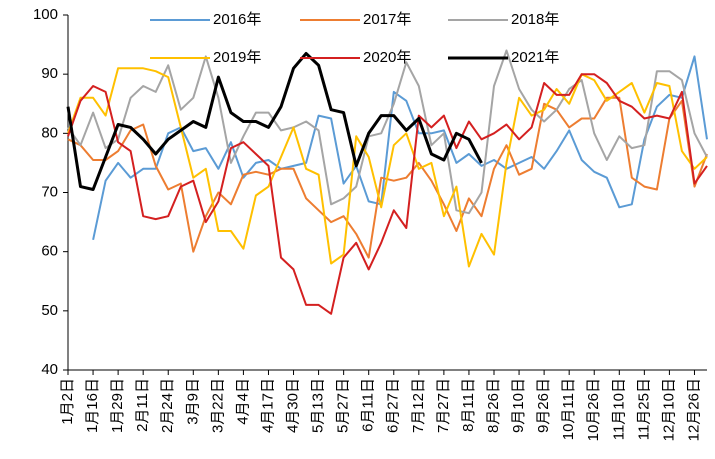 The width and height of the screenshot is (715, 459). Describe the element at coordinates (543, 405) in the screenshot. I see `x-tick-label: 9月26日` at that location.